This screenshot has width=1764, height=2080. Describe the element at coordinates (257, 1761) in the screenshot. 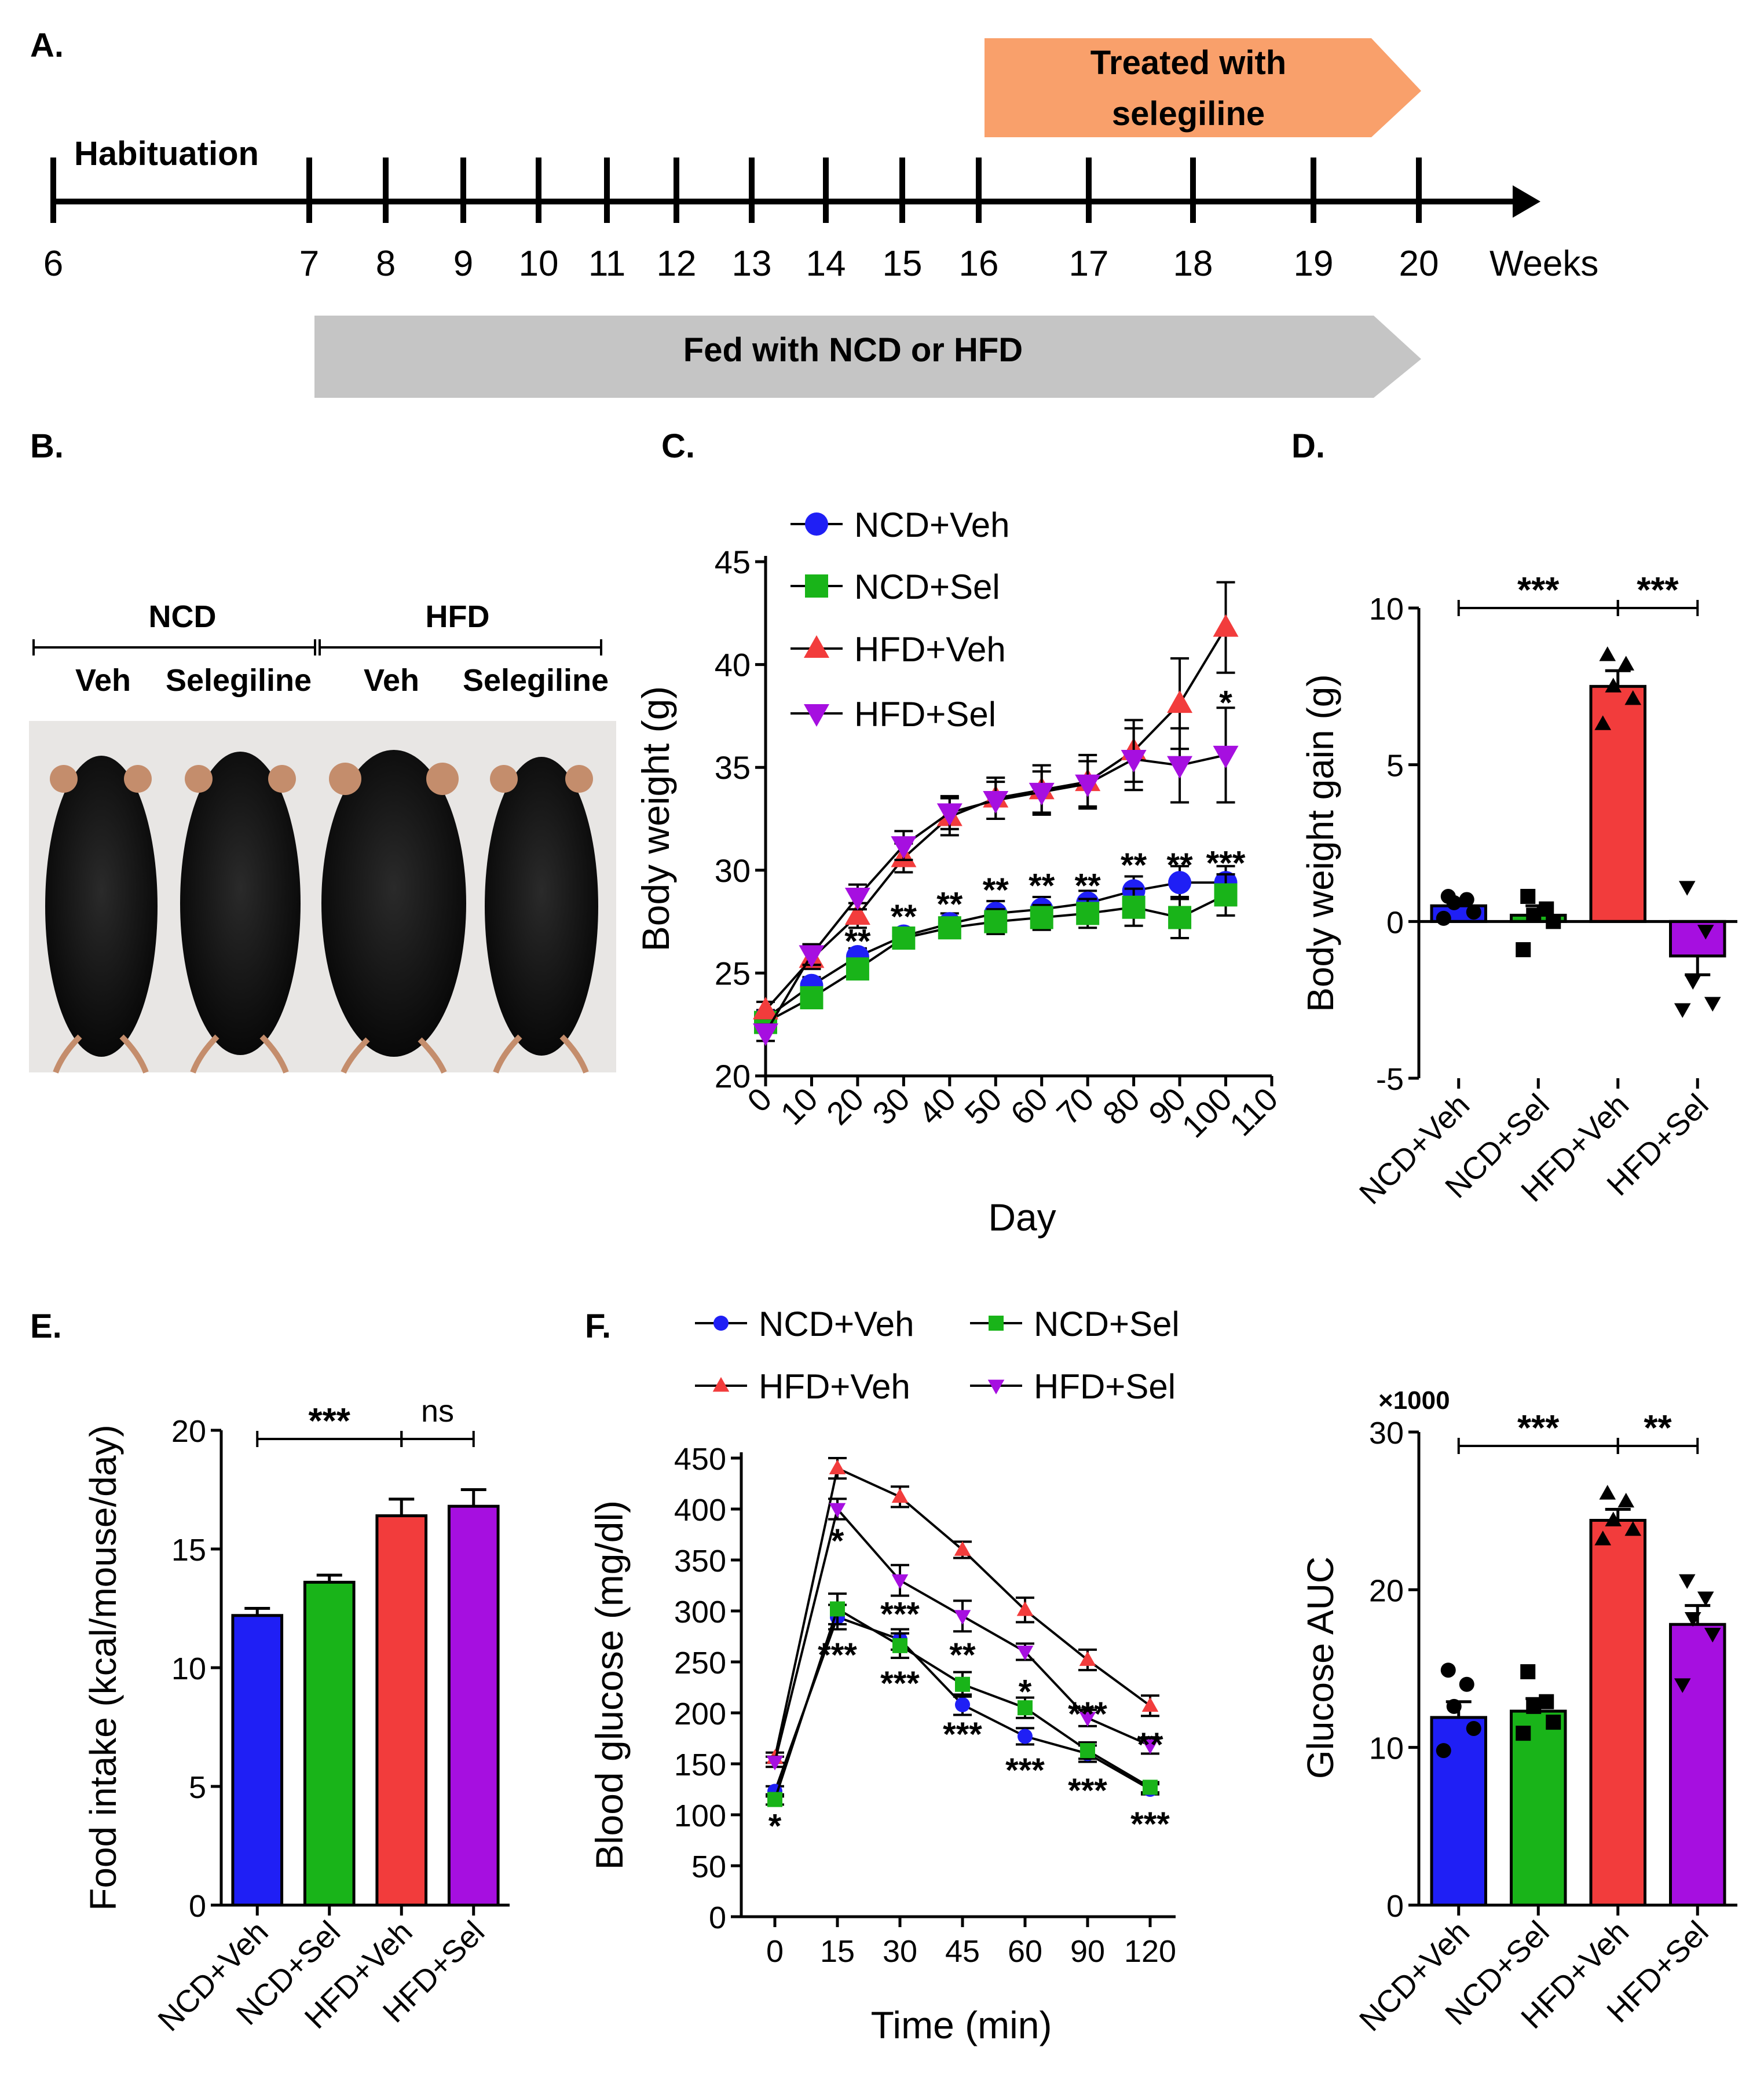

I see `bar-ncd-veh` at that location.